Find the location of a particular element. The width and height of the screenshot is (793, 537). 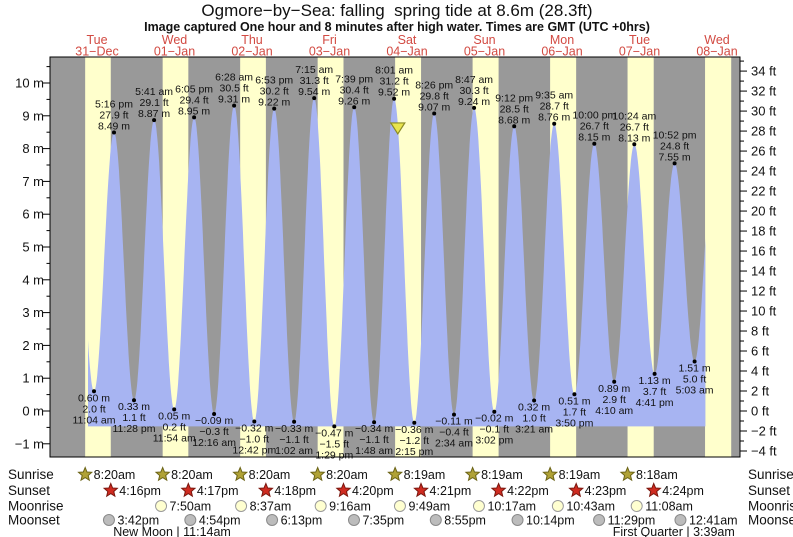

high-tide-label: 27.9 ft is located at coordinates (113, 116).